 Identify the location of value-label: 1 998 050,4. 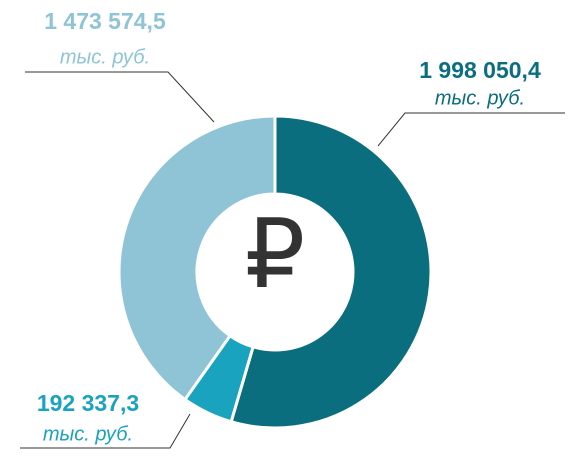
(480, 70).